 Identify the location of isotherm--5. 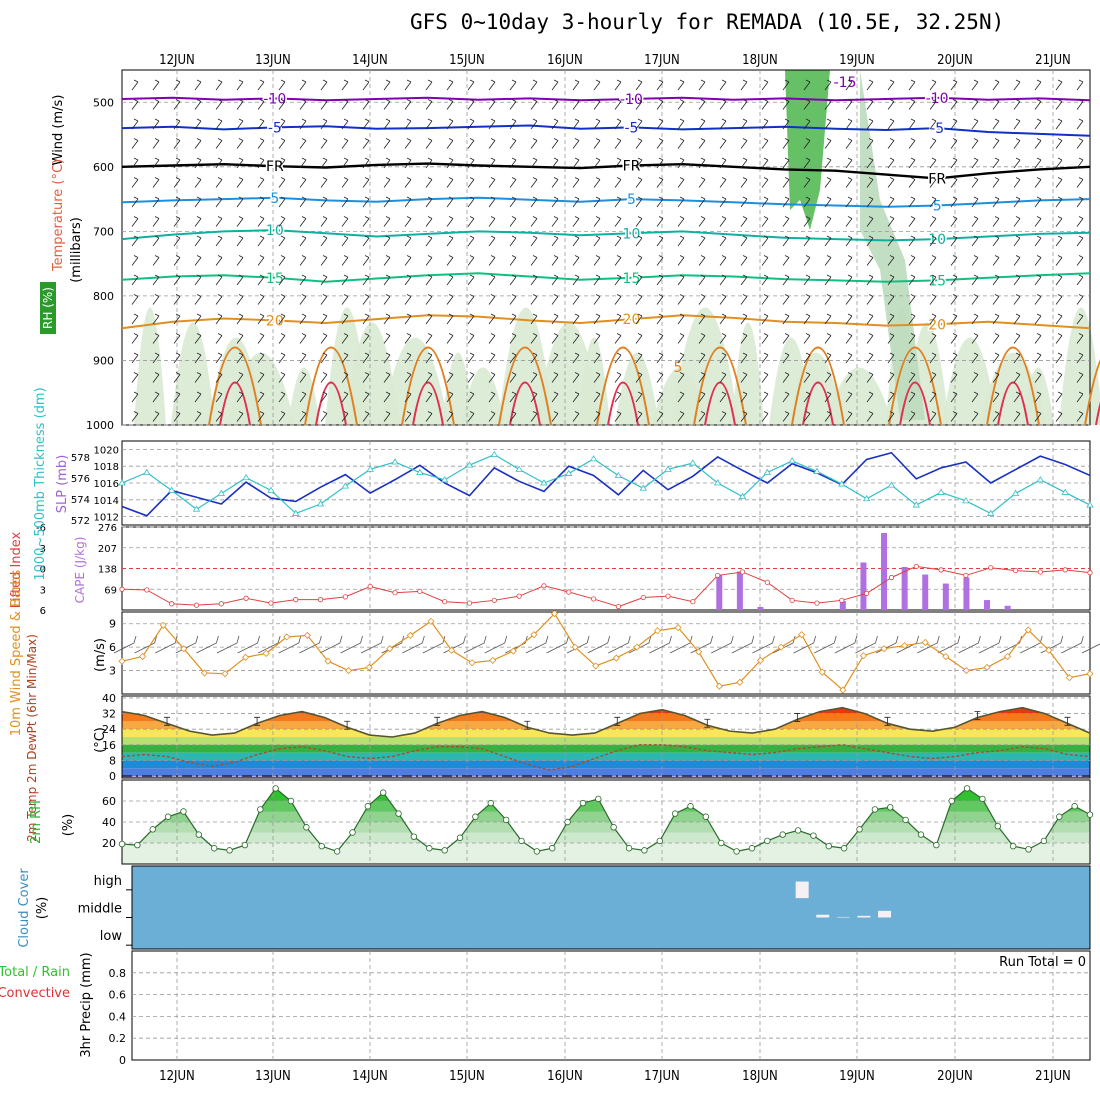
(606, 130).